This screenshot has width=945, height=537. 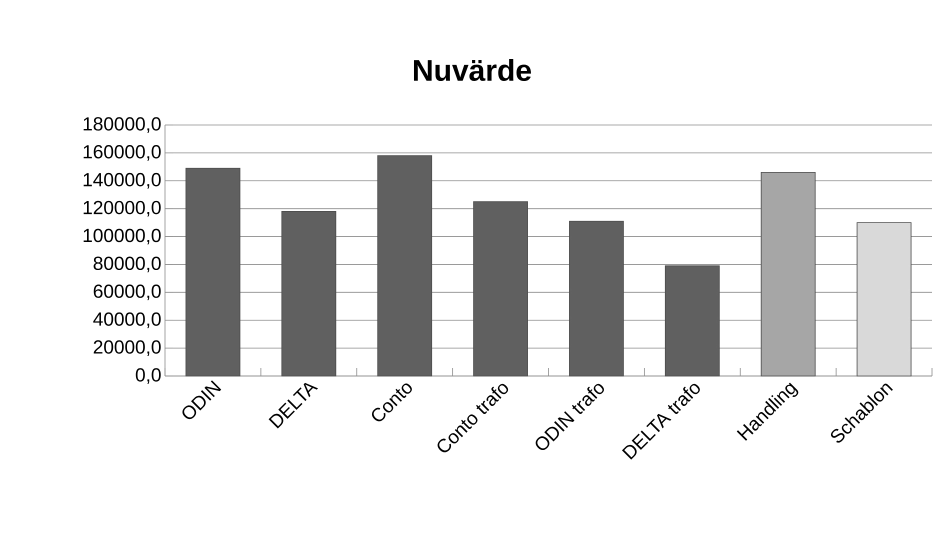 I want to click on y-tick-label: 180000,0, so click(x=122, y=125).